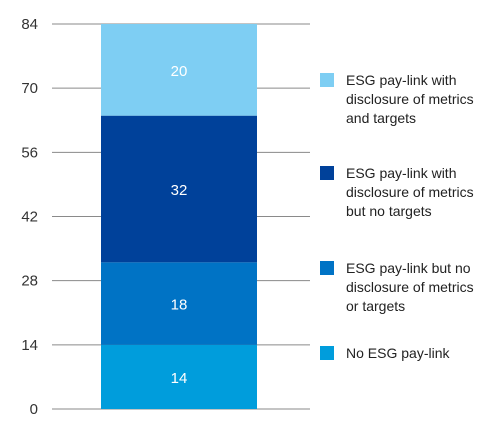 The width and height of the screenshot is (480, 437). Describe the element at coordinates (29, 24) in the screenshot. I see `y-tick-label: 84` at that location.